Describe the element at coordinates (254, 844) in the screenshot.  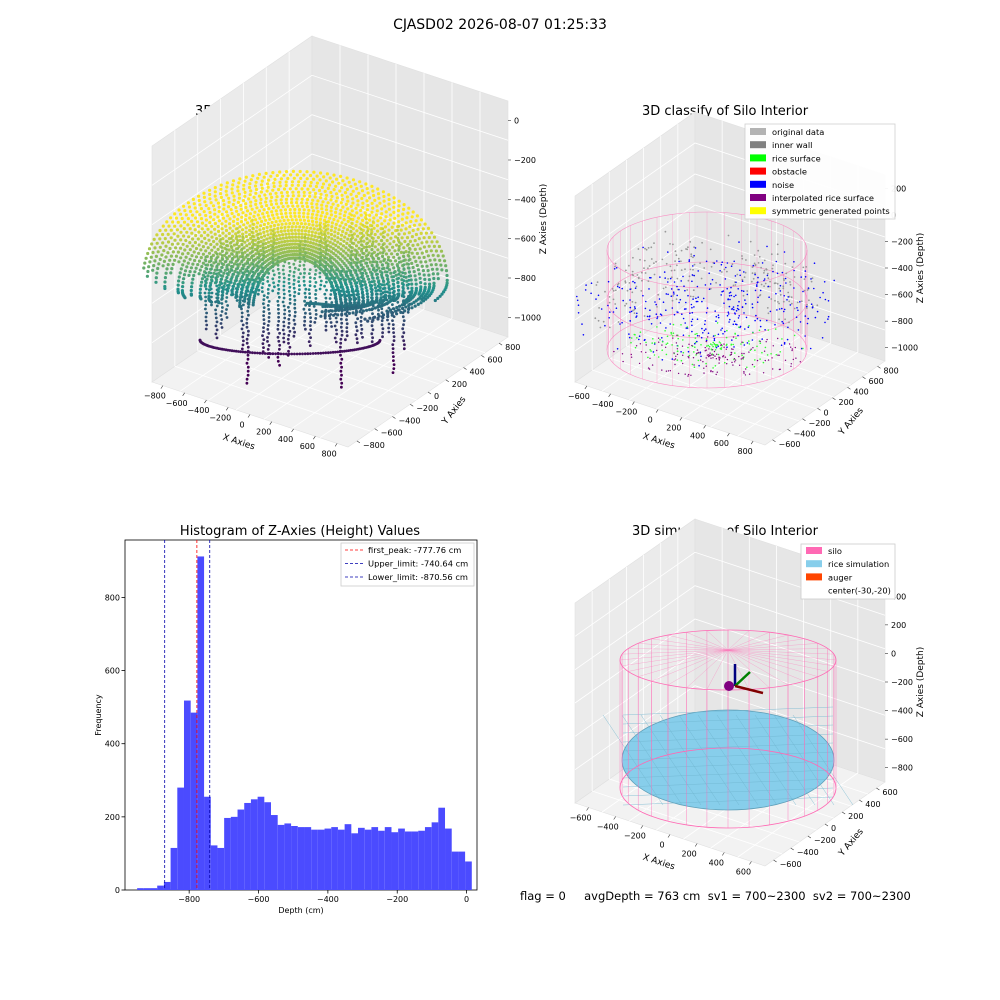
I see `histogram-bar` at that location.